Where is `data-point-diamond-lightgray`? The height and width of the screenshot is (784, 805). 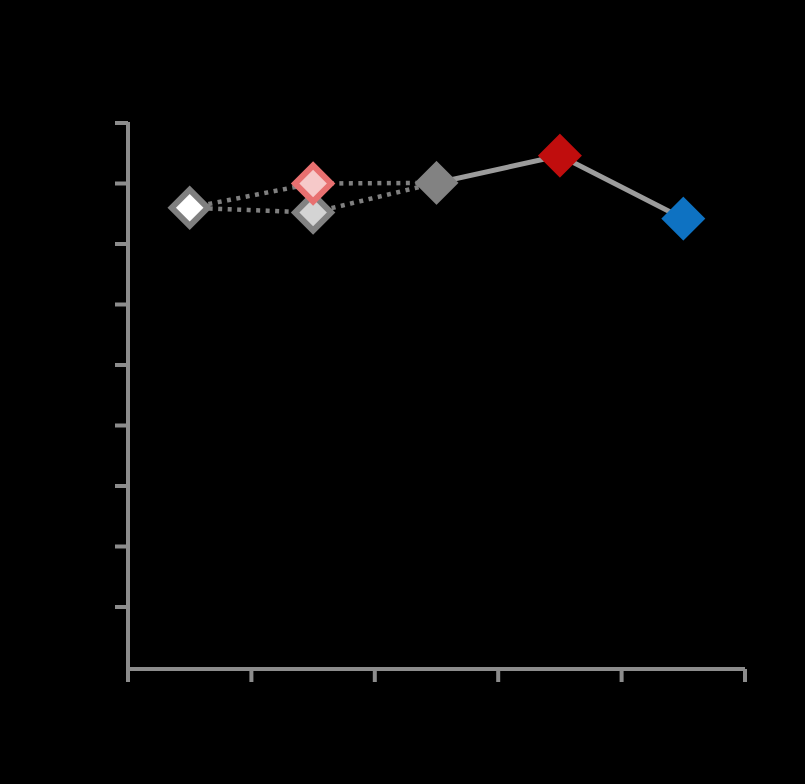
data-point-diamond-lightgray is located at coordinates (313, 212).